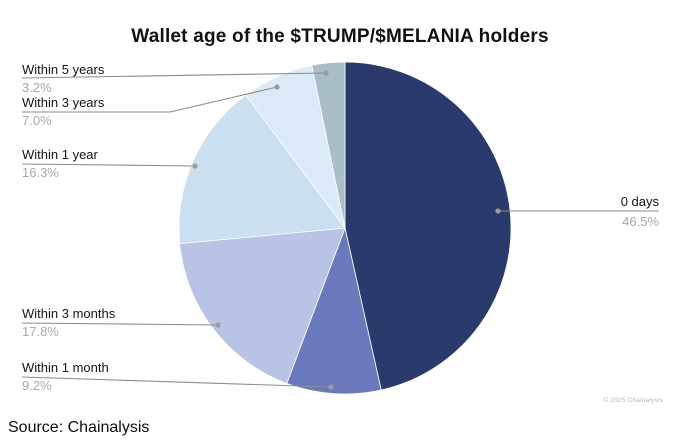  Describe the element at coordinates (498, 211) in the screenshot. I see `leader-dot-0-days` at that location.